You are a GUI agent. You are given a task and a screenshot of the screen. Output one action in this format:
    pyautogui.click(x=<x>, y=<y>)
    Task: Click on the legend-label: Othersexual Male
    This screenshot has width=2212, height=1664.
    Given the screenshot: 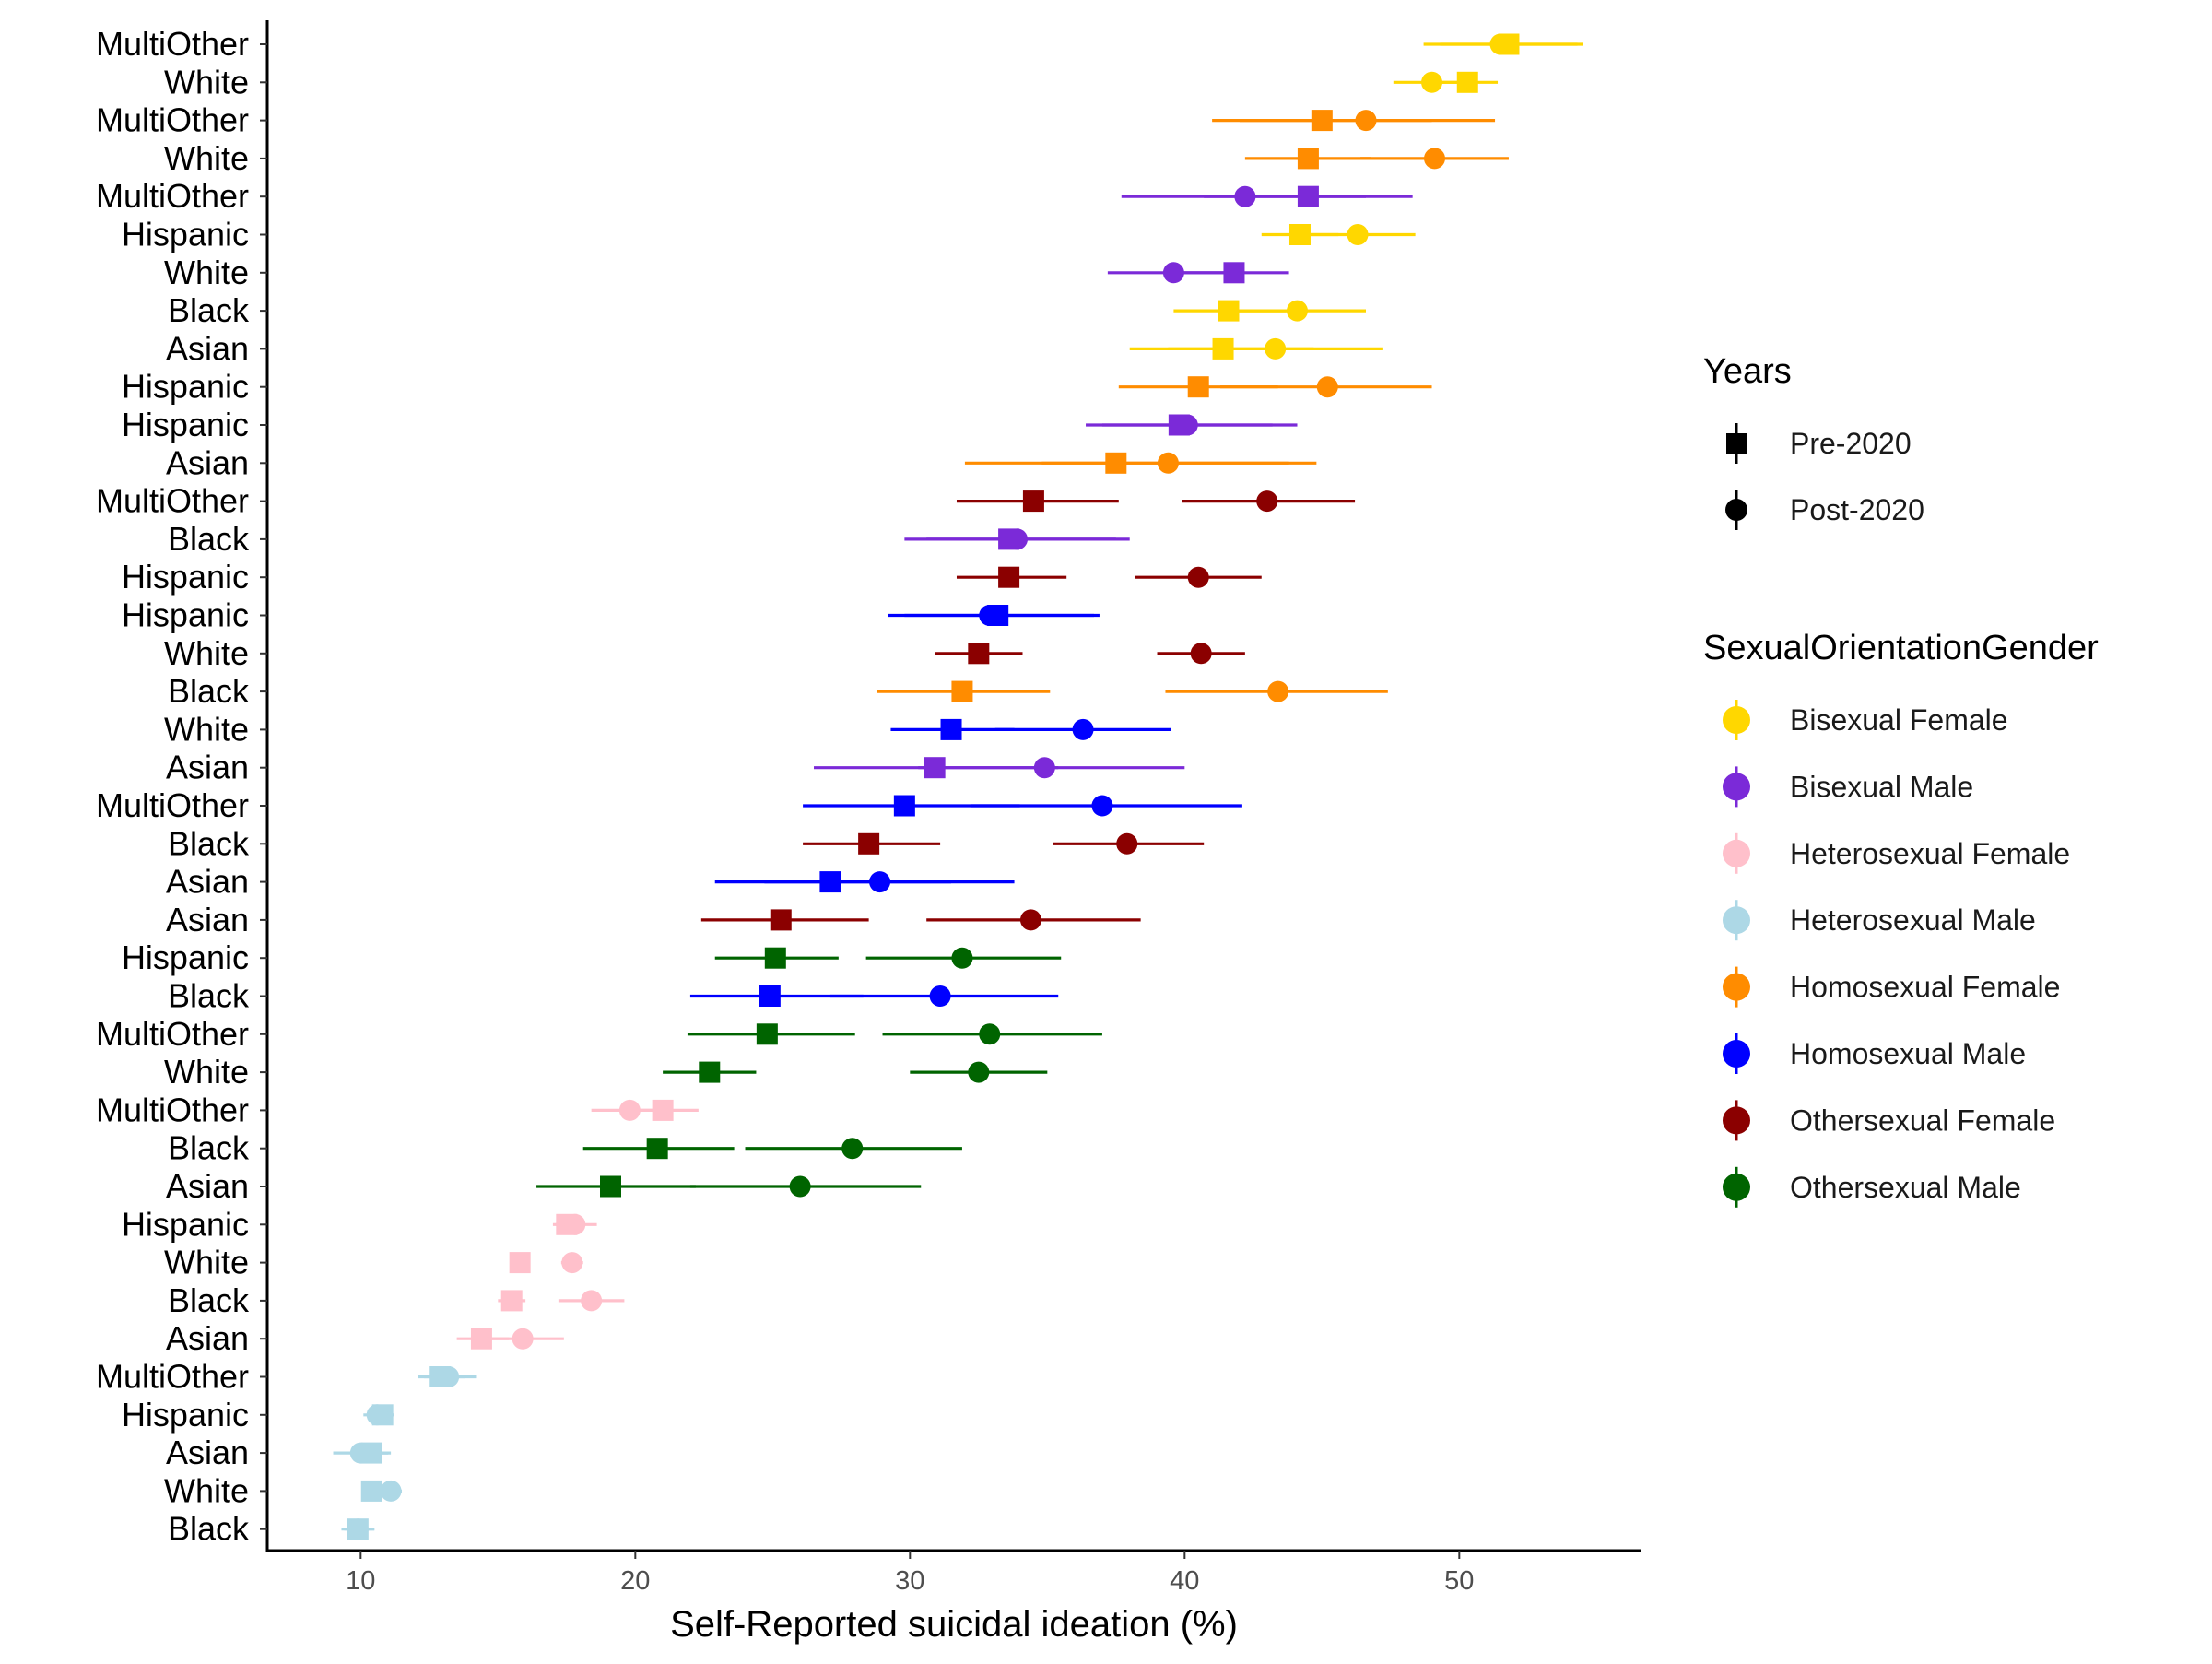 What is the action you would take?
    pyautogui.click(x=1905, y=1187)
    